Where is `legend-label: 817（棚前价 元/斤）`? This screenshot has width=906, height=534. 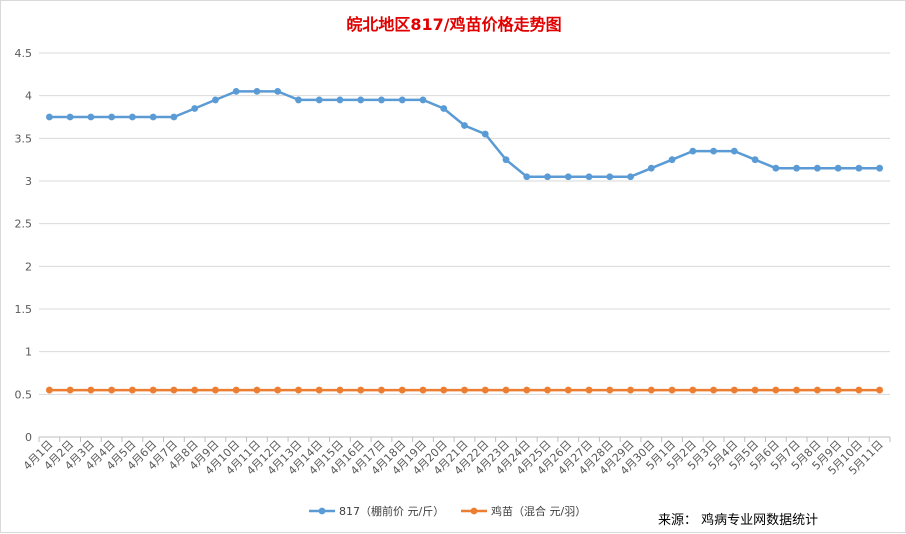
legend-label: 817（棚前价 元/斤） is located at coordinates (391, 511).